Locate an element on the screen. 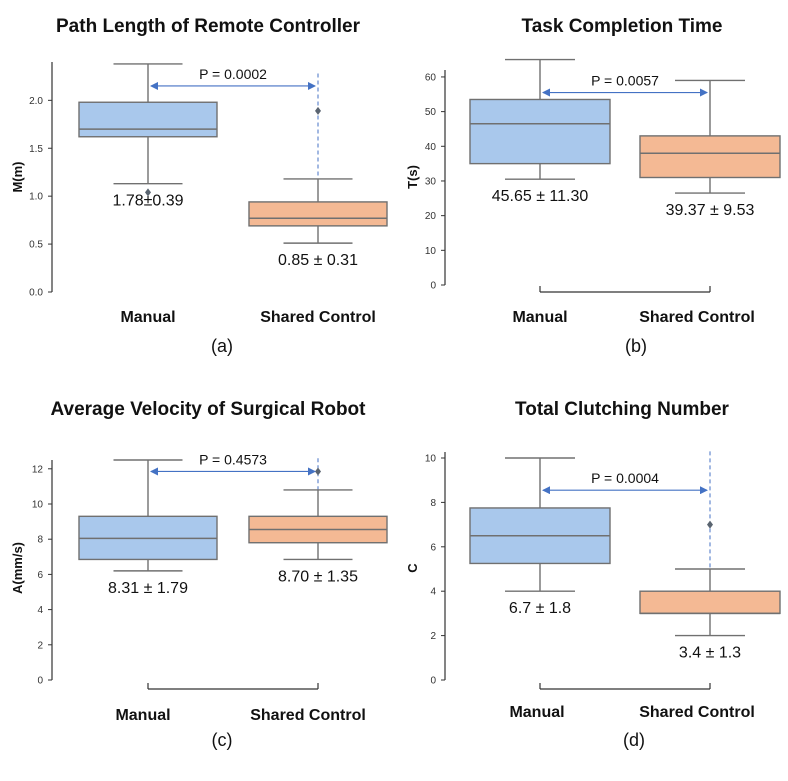 The height and width of the screenshot is (781, 788). box-shared-control: 0.85 ± 0.31 is located at coordinates (318, 187).